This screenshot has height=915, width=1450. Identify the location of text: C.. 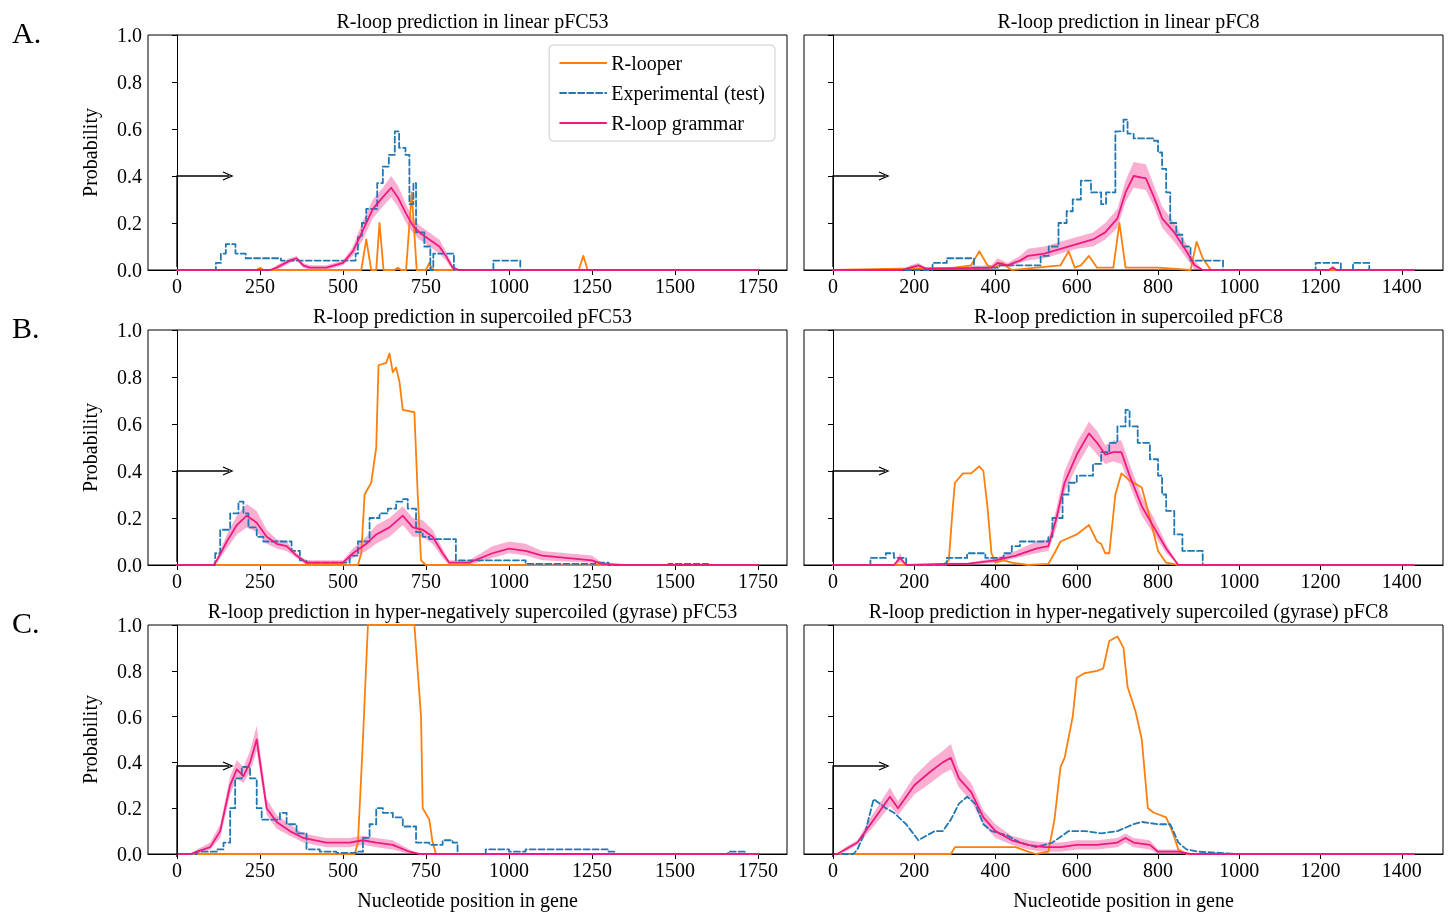
(26, 622).